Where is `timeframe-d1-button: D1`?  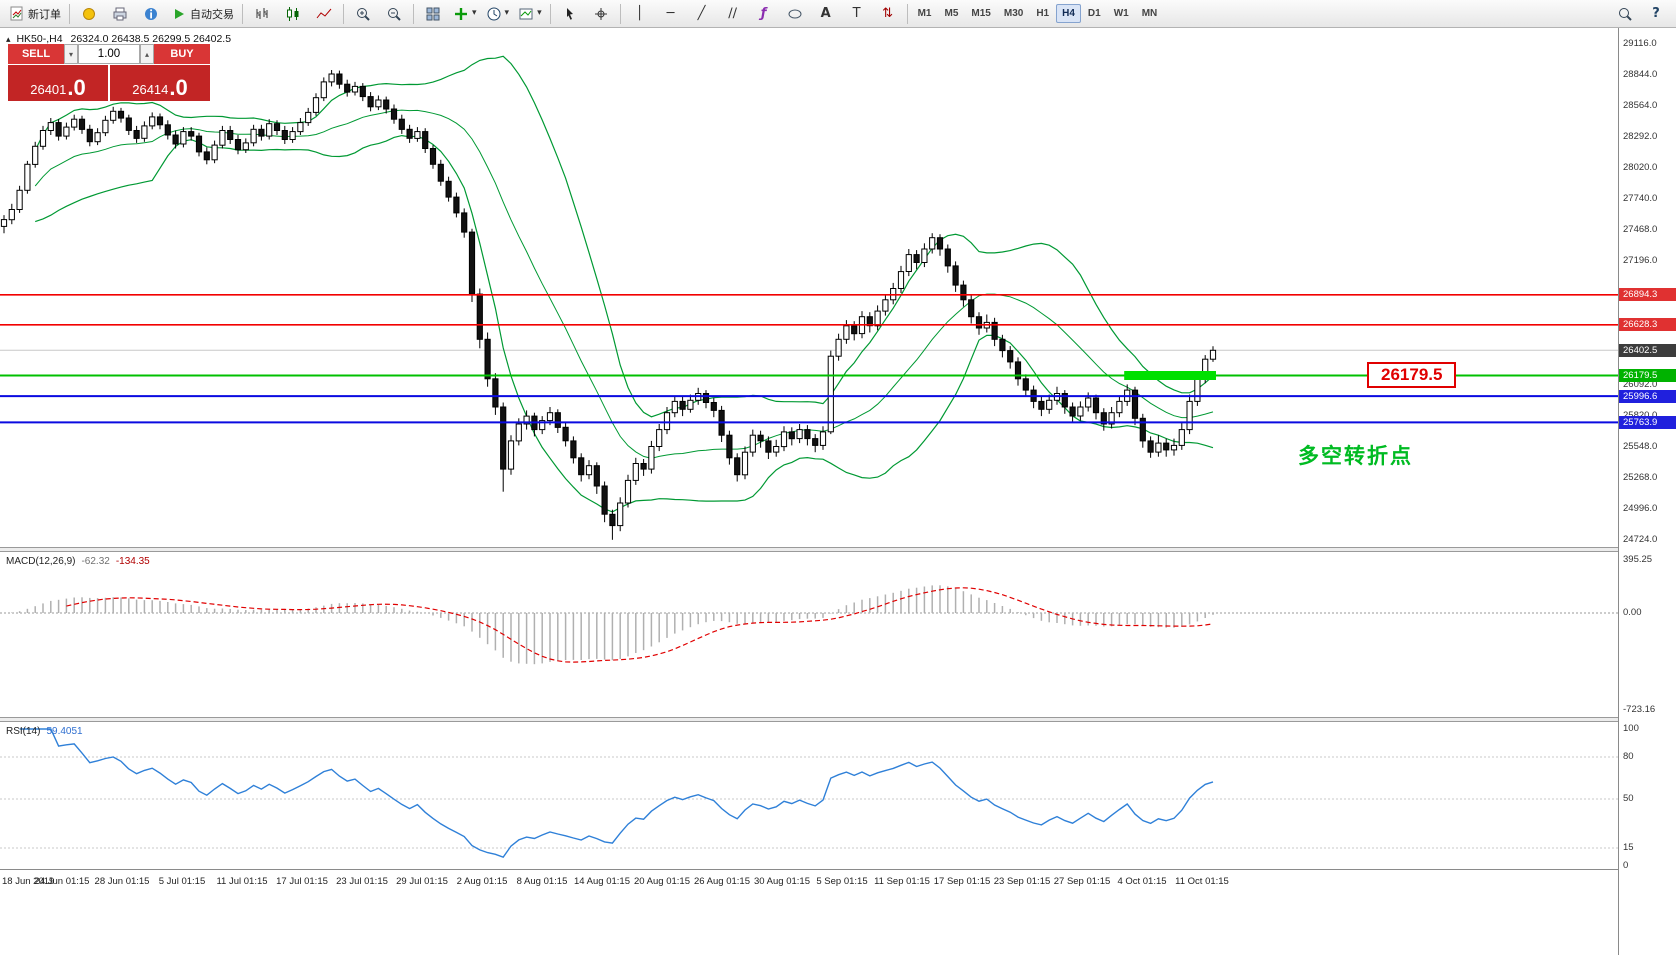
timeframe-d1-button: D1 is located at coordinates (1094, 13).